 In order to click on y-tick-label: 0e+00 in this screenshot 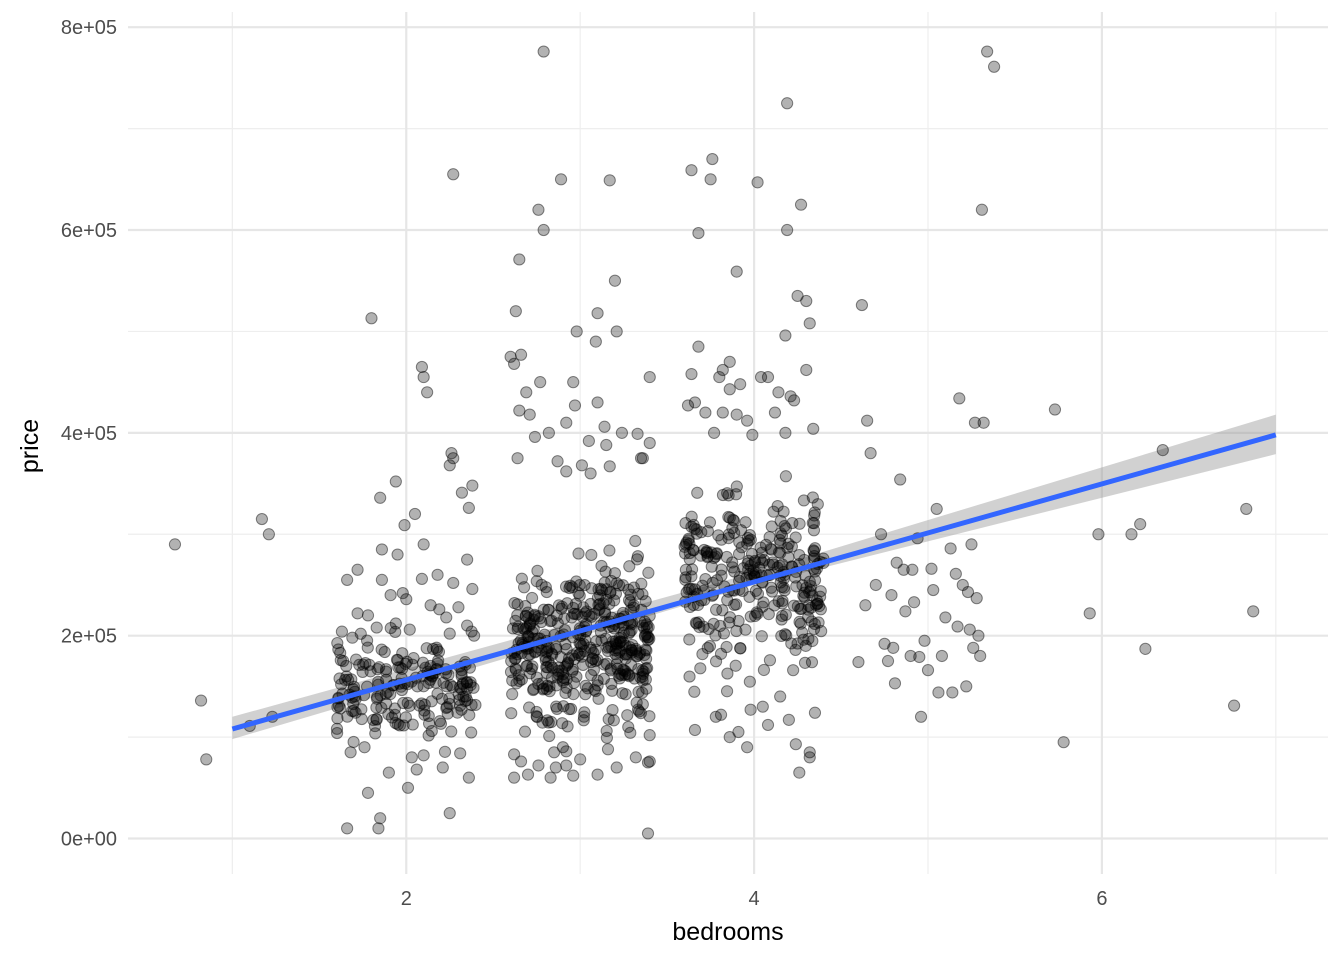, I will do `click(89, 840)`.